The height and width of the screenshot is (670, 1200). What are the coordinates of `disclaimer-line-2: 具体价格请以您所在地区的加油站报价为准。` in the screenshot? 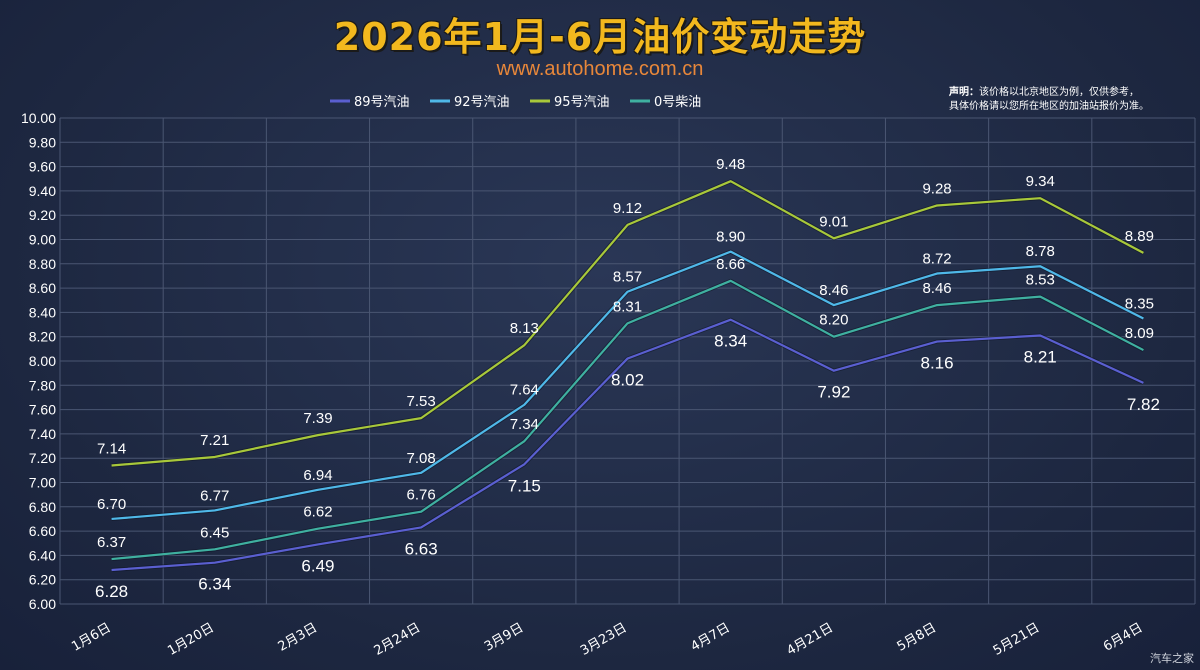 It's located at (1049, 106).